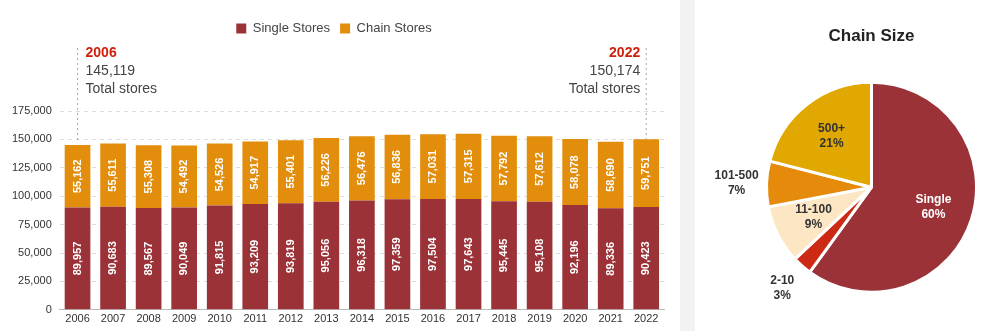 The image size is (1008, 331). What do you see at coordinates (147, 258) in the screenshot?
I see `data-label: 89,567` at bounding box center [147, 258].